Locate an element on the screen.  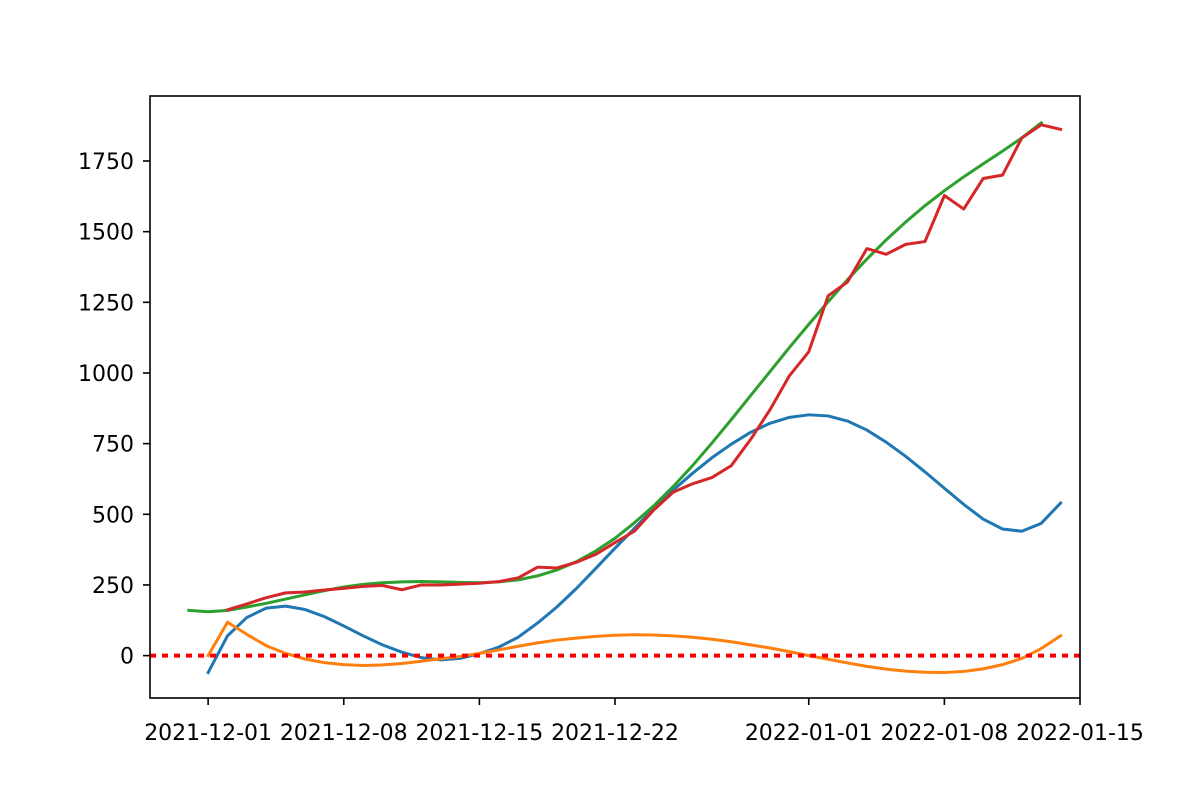
y-axis: 0 250 500 750 1000 1250 1500 1750 is located at coordinates (114, 410).